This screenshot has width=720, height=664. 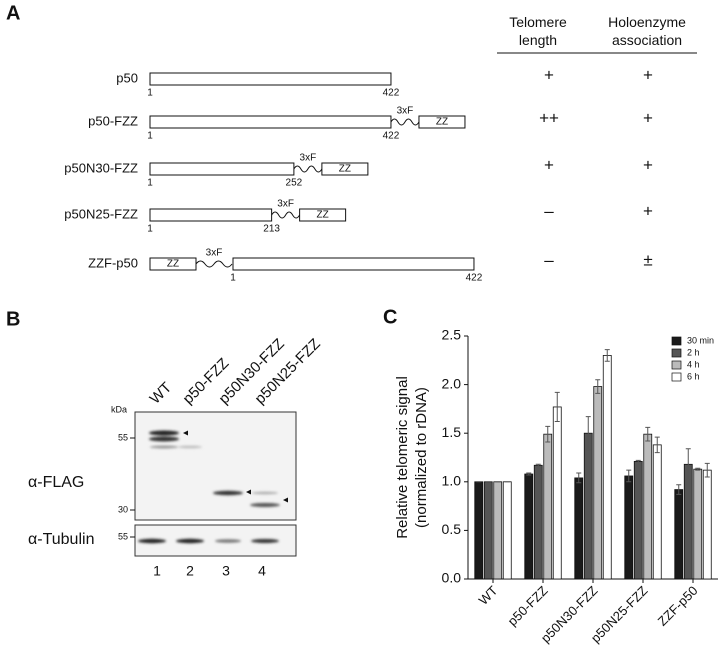 I want to click on panel-label: A, so click(x=13, y=13).